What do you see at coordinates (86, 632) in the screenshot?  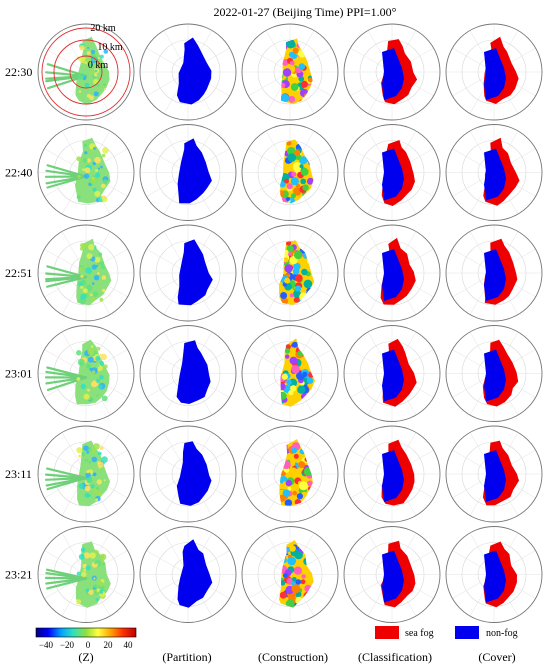 I see `colorbar-gradient` at bounding box center [86, 632].